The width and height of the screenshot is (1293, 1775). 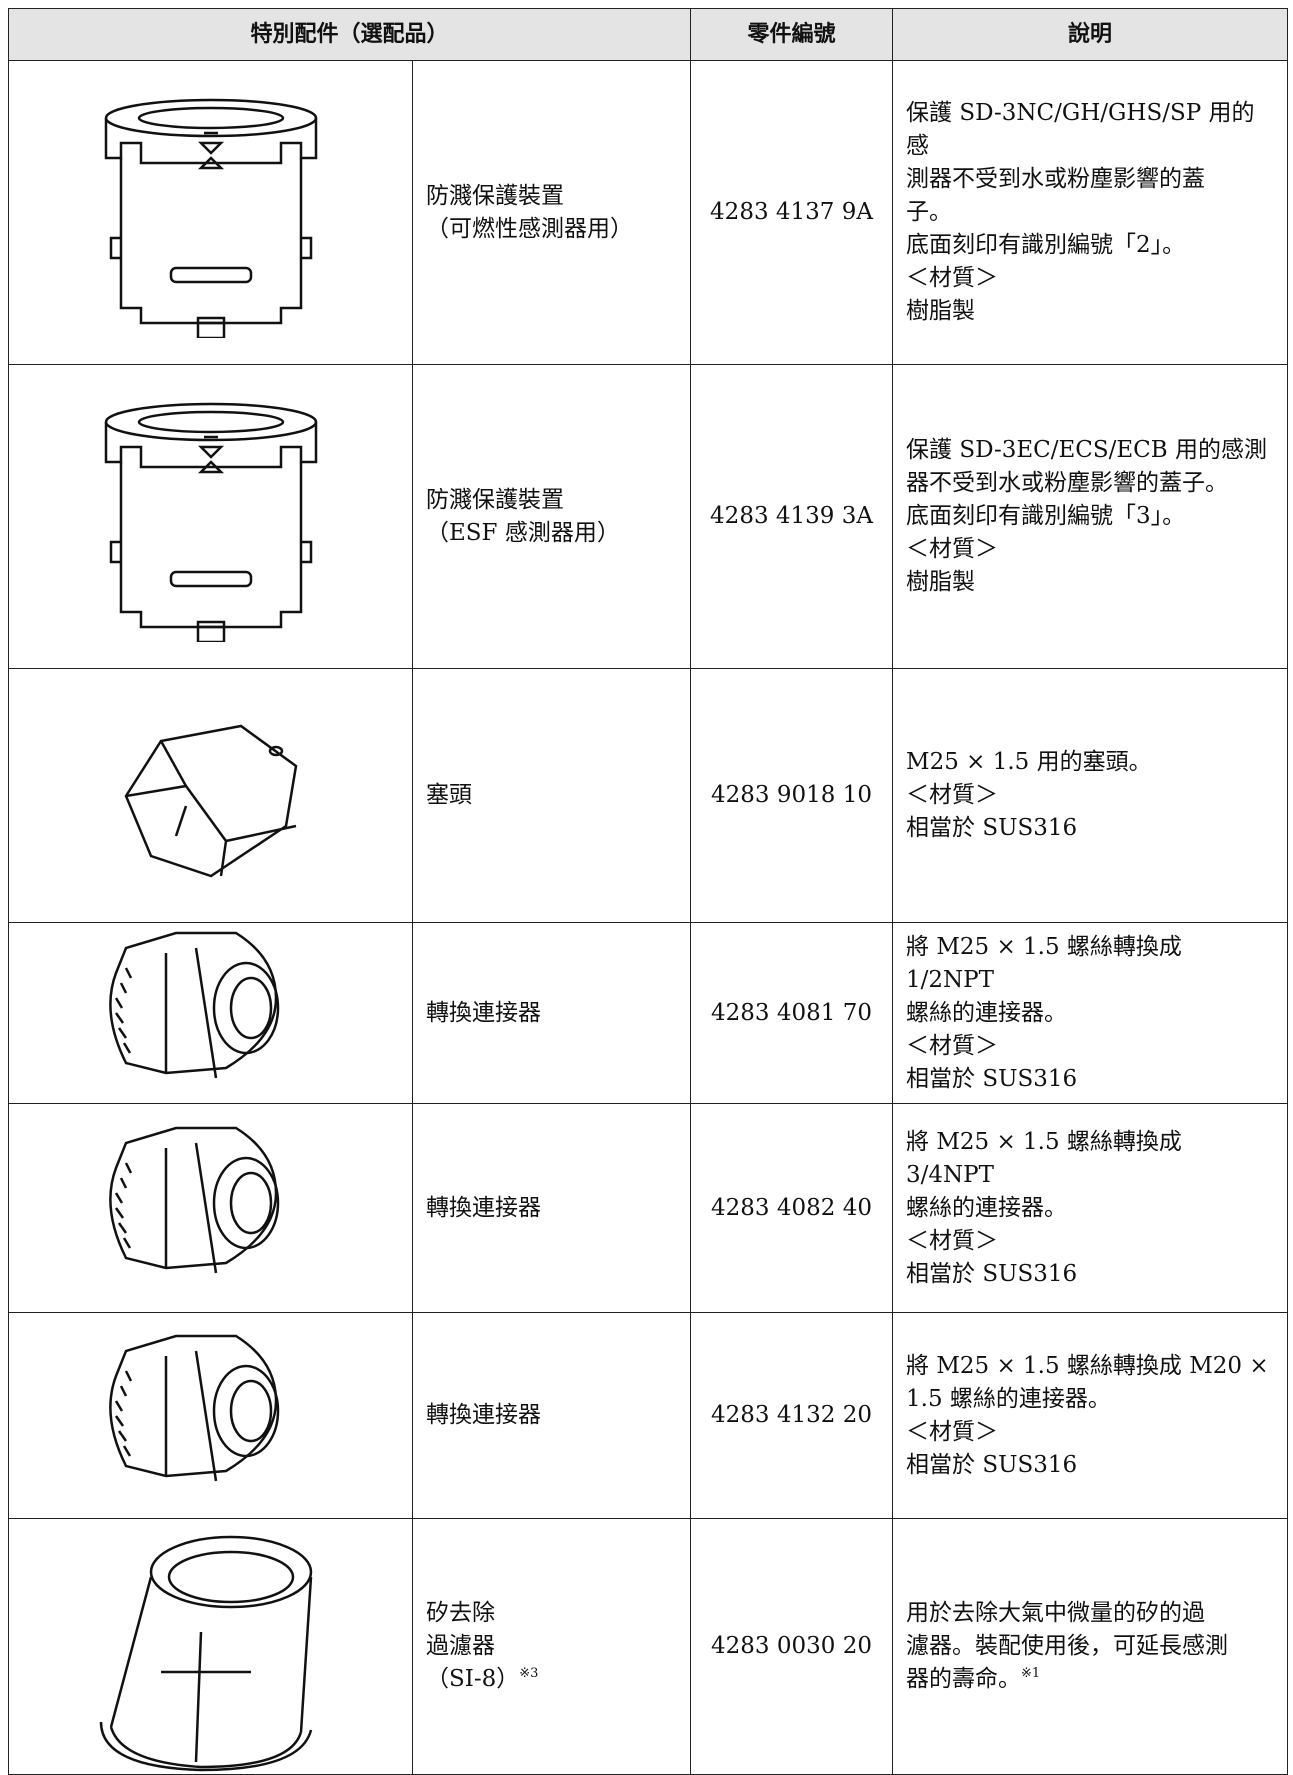 I want to click on description-line: 1.5 螺絲的連接器。, so click(x=1090, y=1399).